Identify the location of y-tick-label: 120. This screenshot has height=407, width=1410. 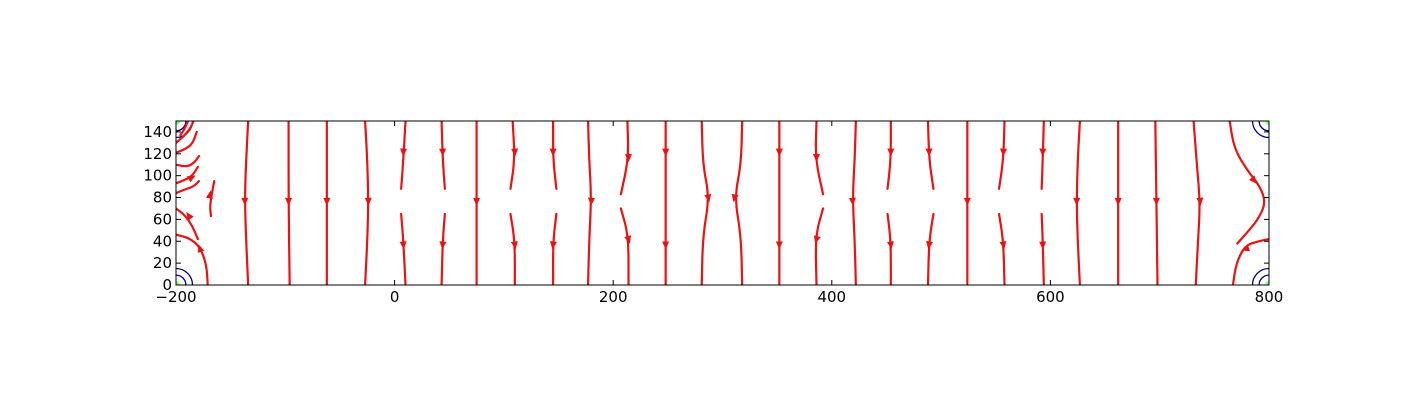
(157, 154).